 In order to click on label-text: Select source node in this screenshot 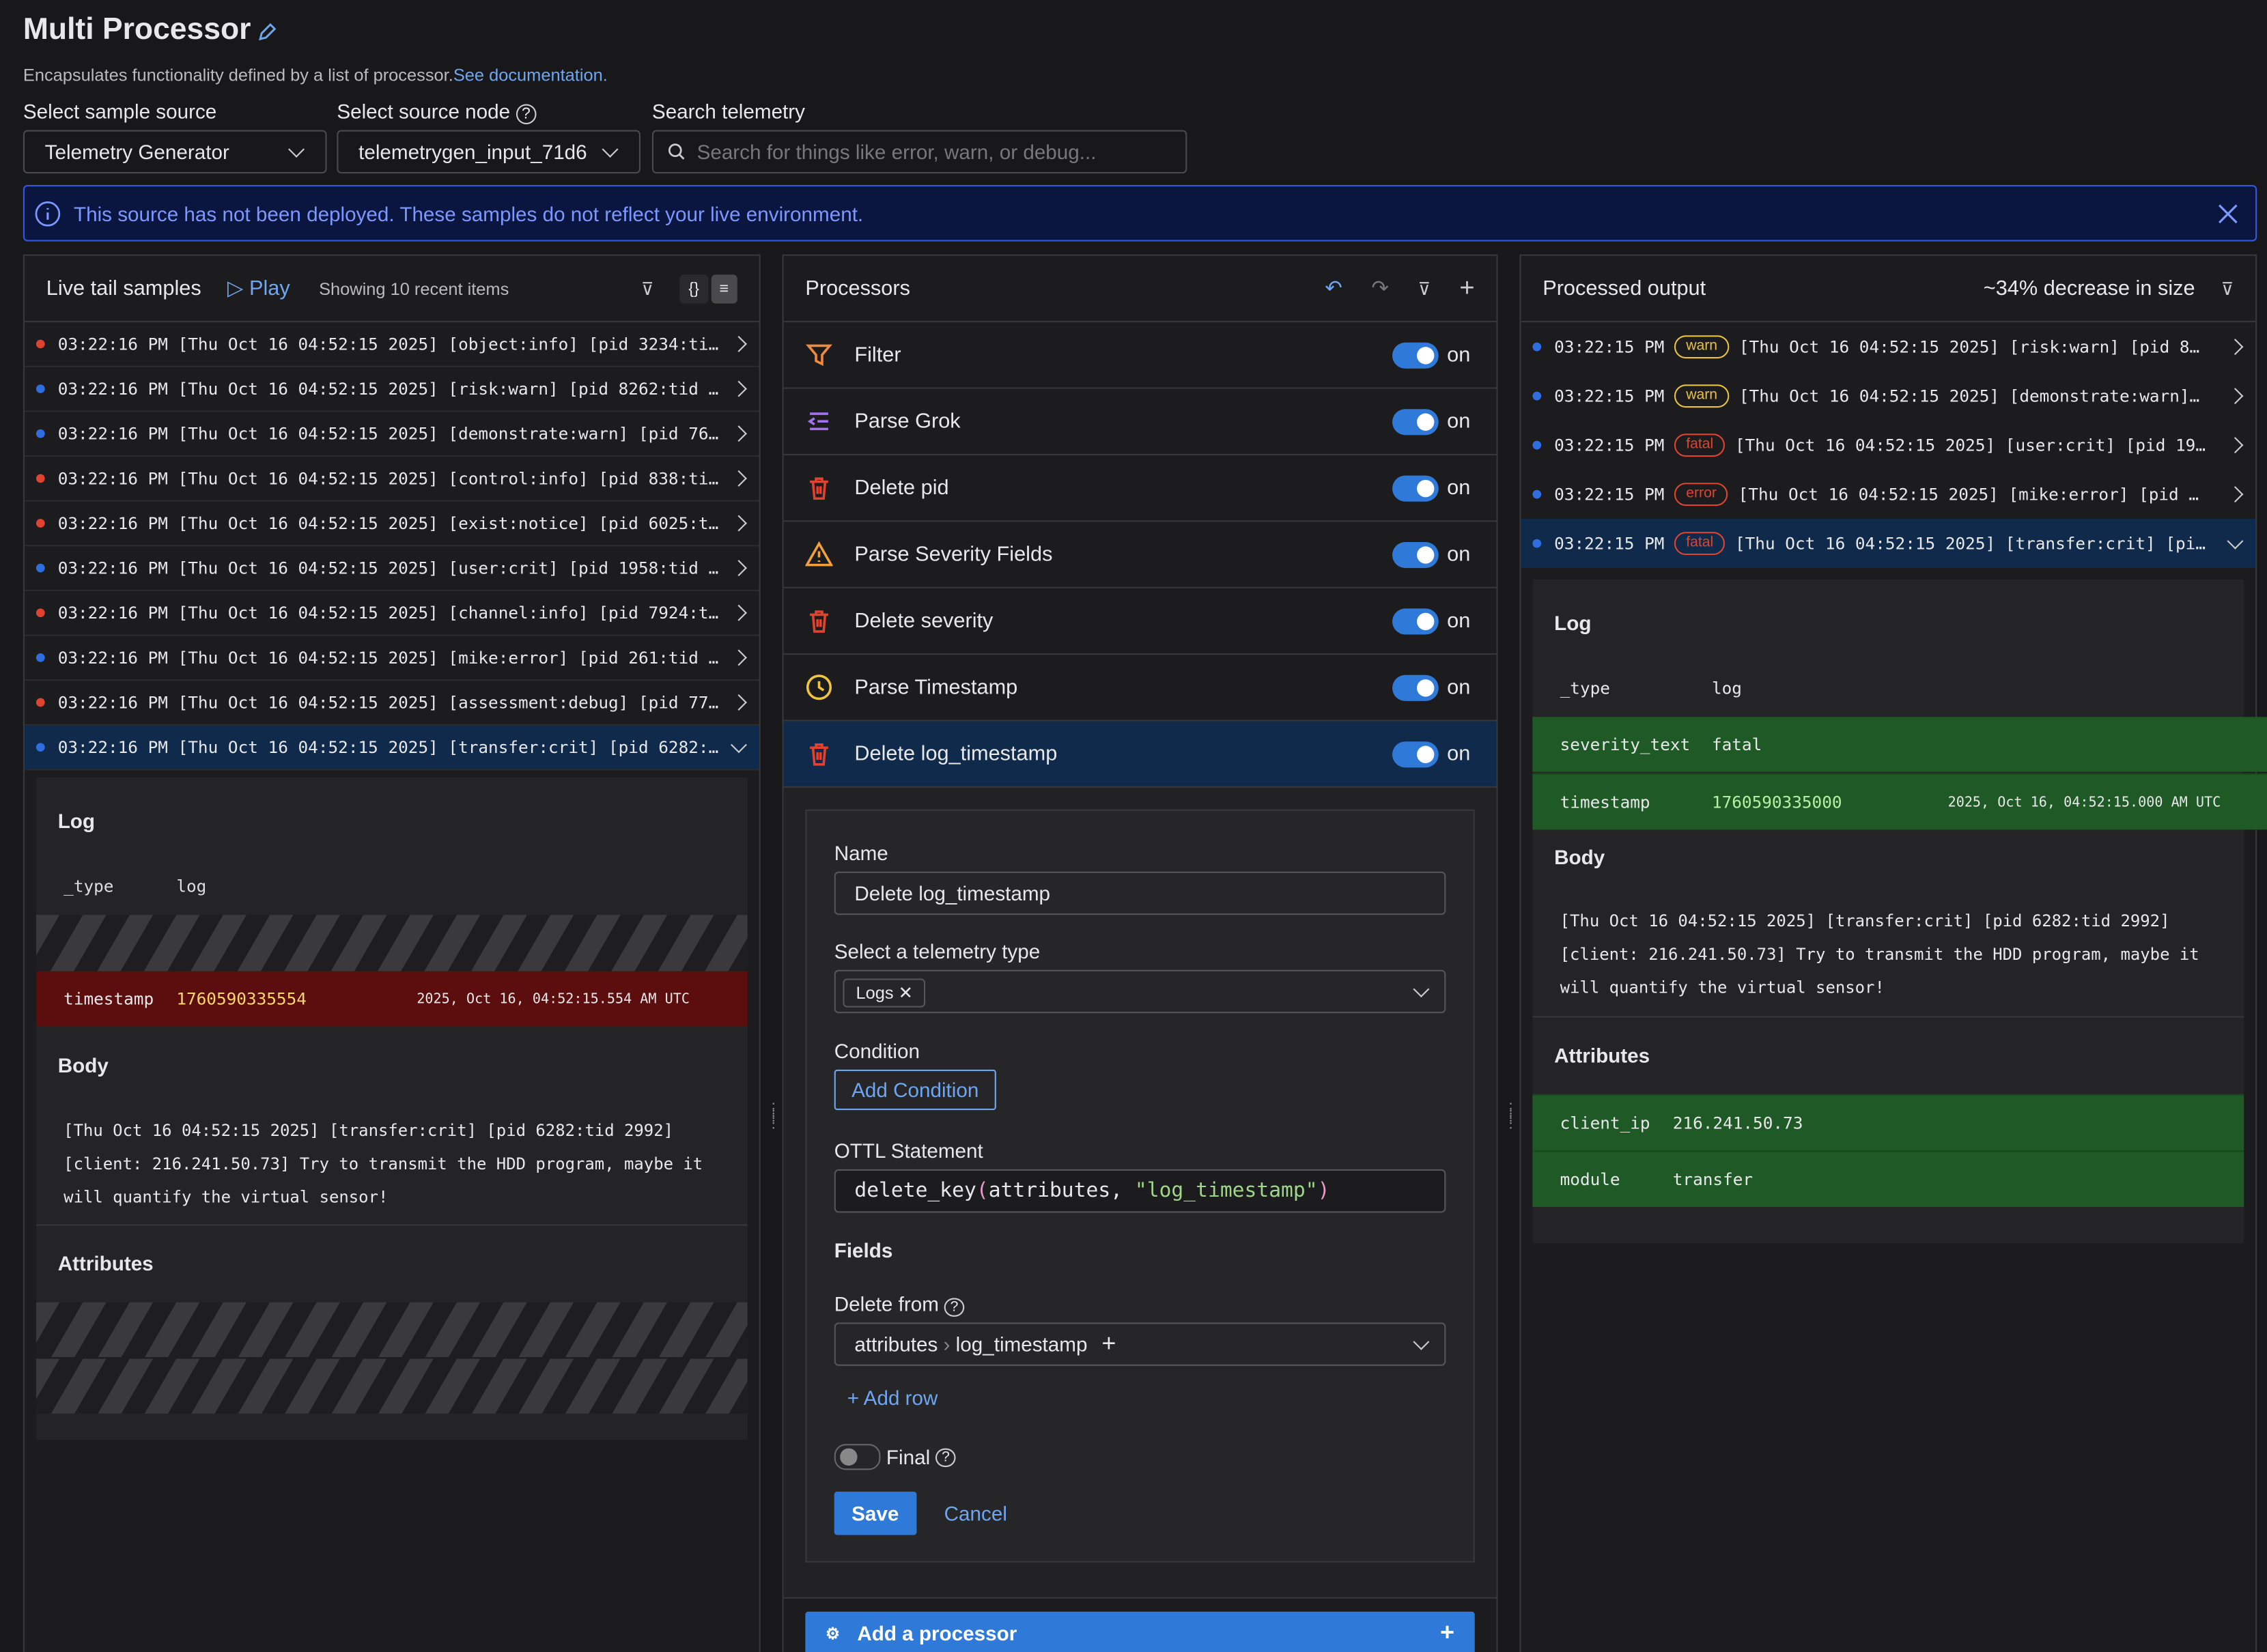, I will do `click(424, 112)`.